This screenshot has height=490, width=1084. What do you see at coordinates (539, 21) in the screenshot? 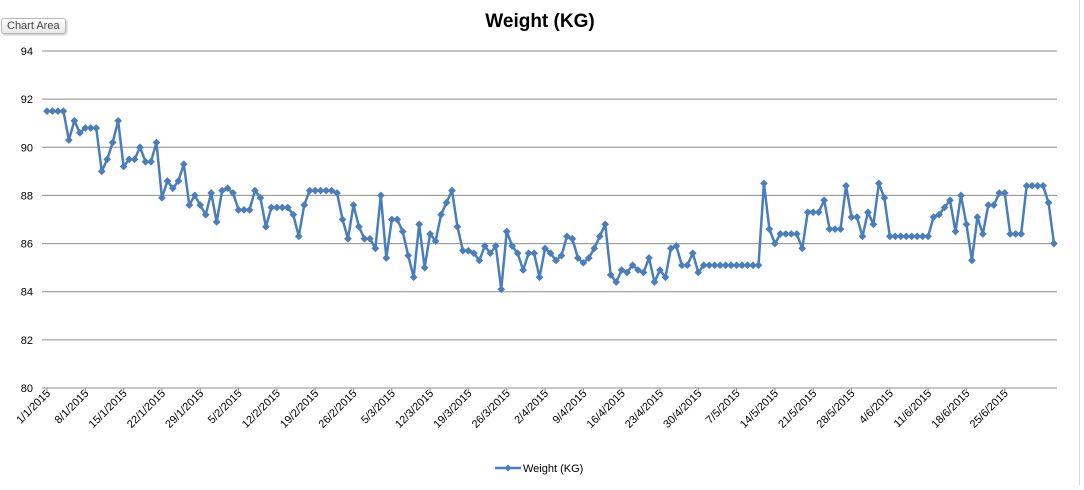
I see `chart-title: Weight (KG)` at bounding box center [539, 21].